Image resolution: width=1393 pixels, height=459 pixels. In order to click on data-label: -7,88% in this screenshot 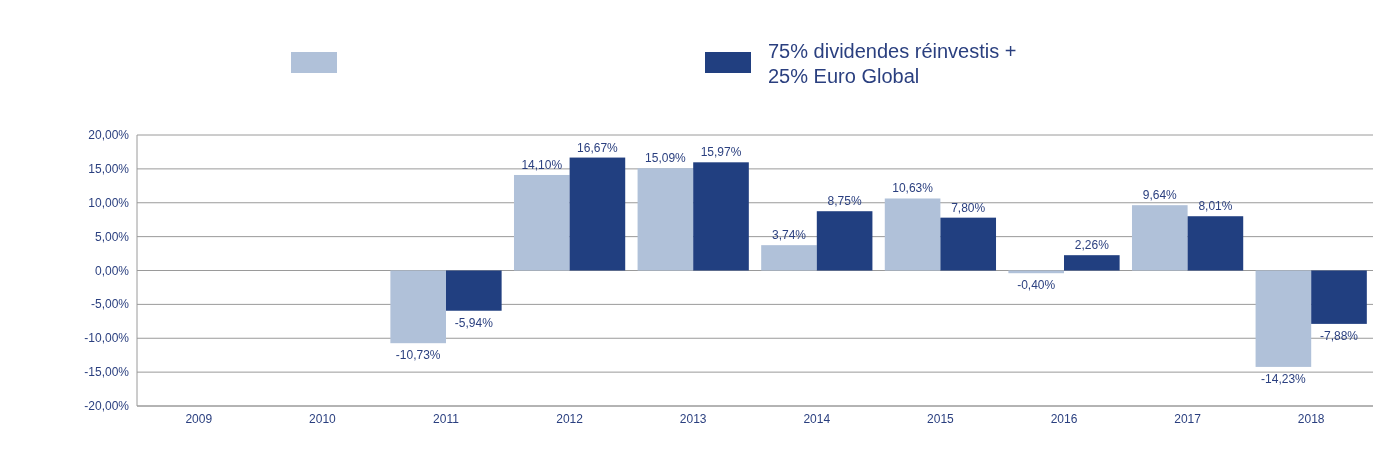, I will do `click(1339, 335)`.